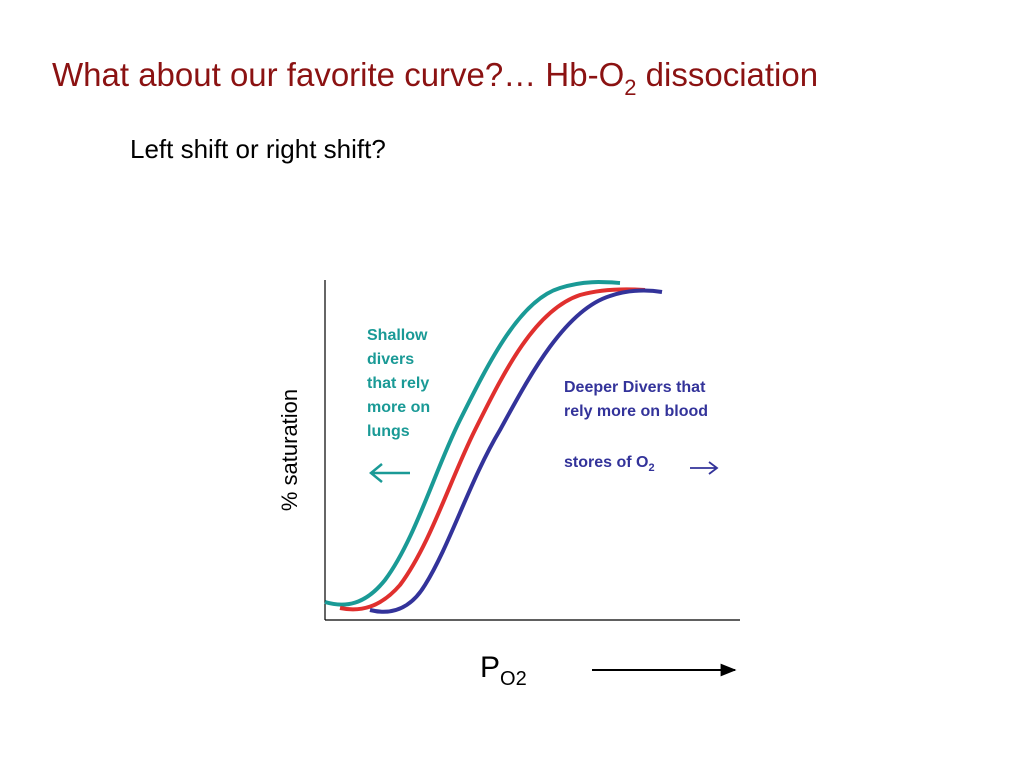 This screenshot has height=768, width=1024. Describe the element at coordinates (490, 667) in the screenshot. I see `x-label-text: P` at that location.